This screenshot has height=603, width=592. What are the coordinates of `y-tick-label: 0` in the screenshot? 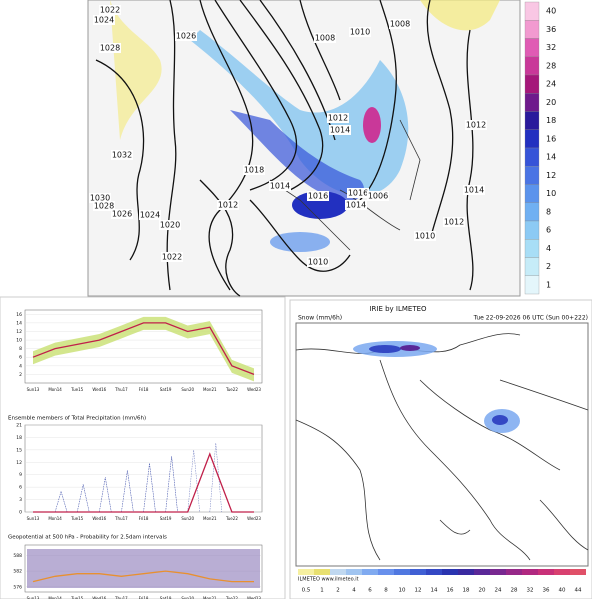 It's located at (20, 513).